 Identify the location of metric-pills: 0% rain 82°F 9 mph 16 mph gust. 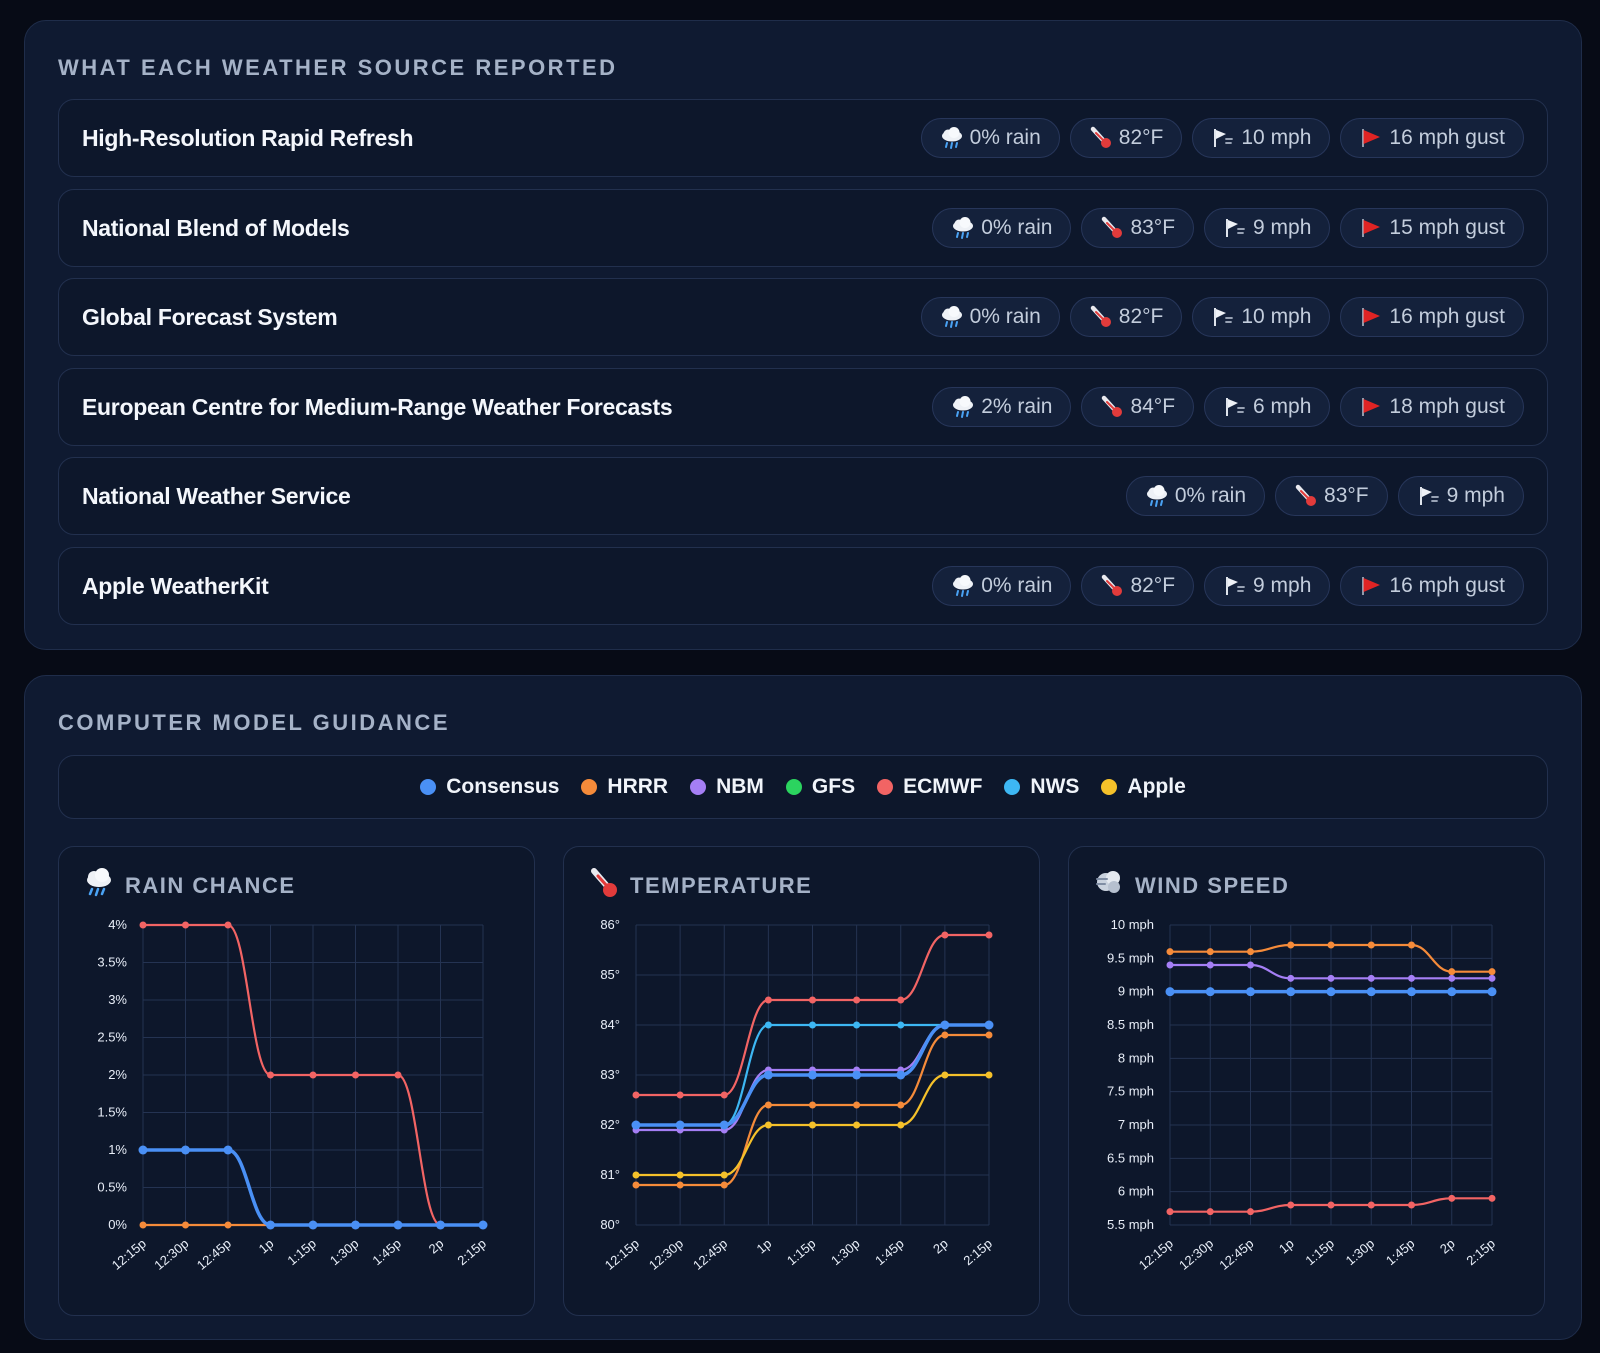
(1228, 585).